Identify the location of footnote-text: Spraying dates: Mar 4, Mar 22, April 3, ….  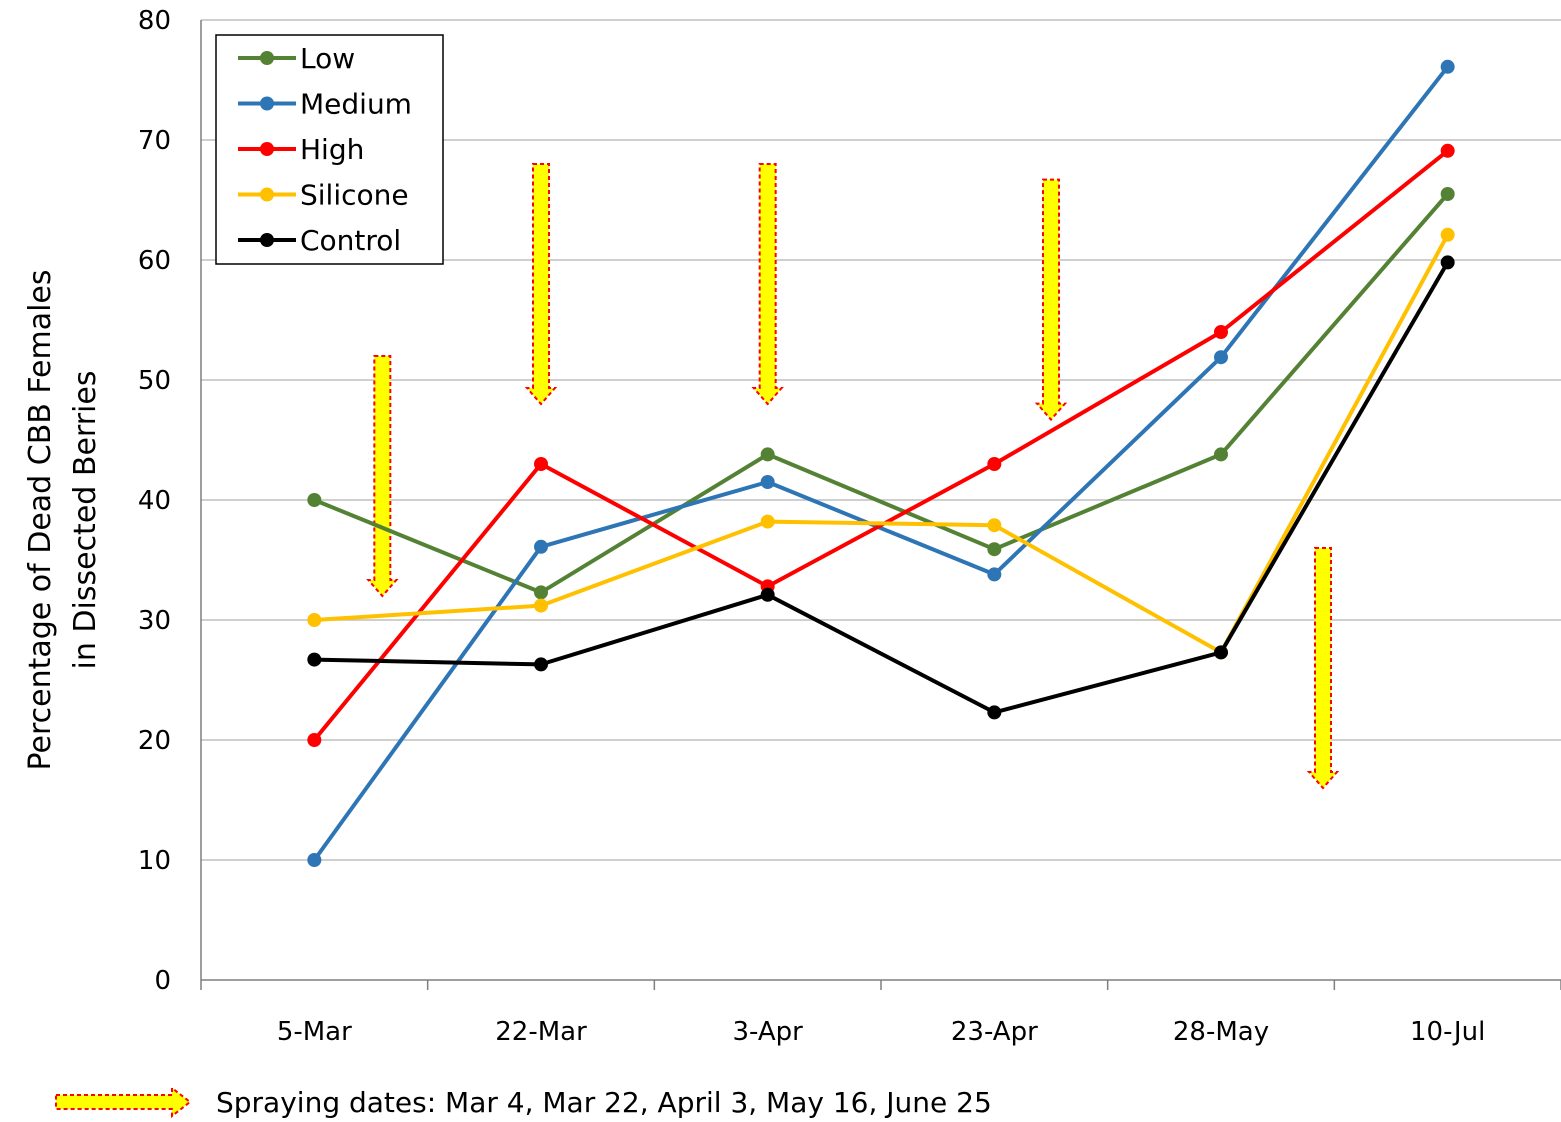
(604, 1102).